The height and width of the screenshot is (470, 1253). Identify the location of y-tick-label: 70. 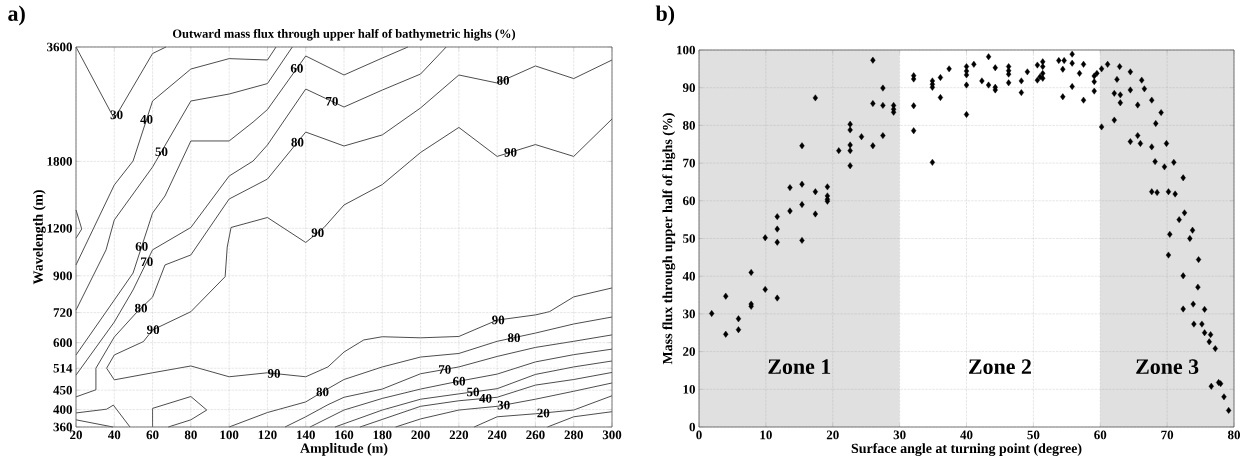
(689, 163).